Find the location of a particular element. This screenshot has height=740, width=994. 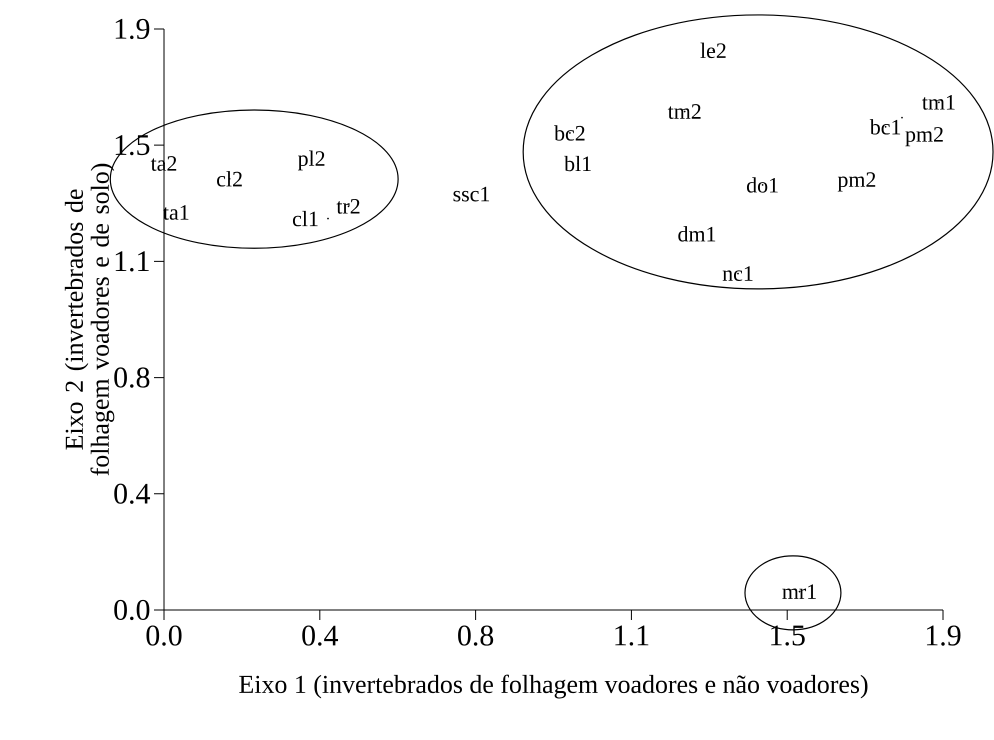

y-tick-label: 1.9 is located at coordinates (133, 29).